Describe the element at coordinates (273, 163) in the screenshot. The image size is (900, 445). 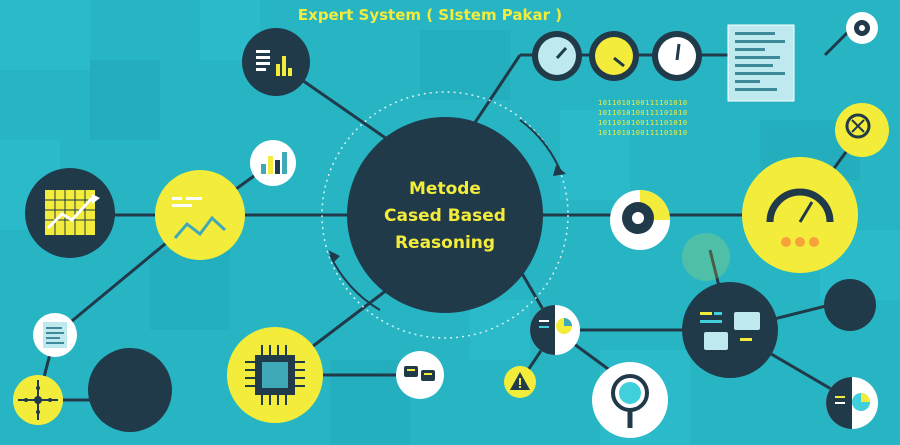
I see `bar-chart-icon` at that location.